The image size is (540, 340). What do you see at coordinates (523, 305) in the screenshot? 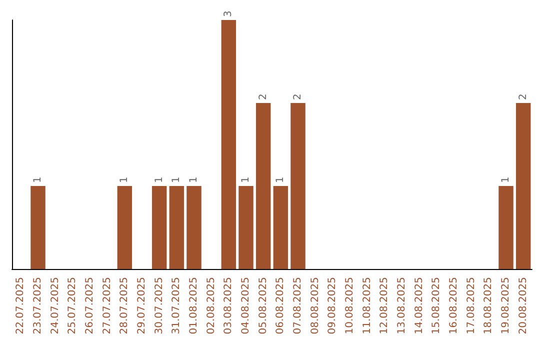
I see `x-tick-label: 20.08.2025` at bounding box center [523, 305].